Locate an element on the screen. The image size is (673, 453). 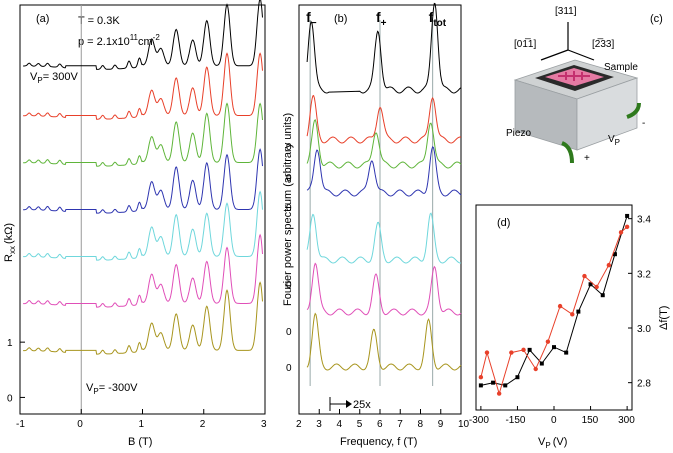
panel-b-label: (b) is located at coordinates (340, 19).